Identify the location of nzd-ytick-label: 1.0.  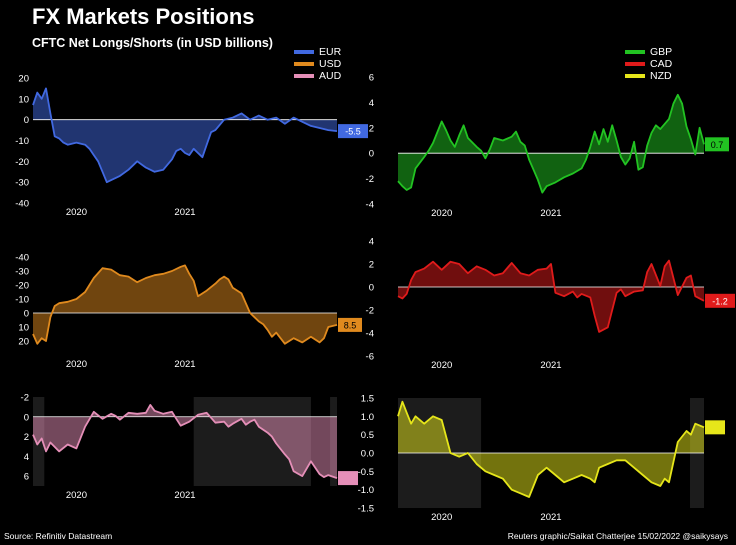
(367, 417).